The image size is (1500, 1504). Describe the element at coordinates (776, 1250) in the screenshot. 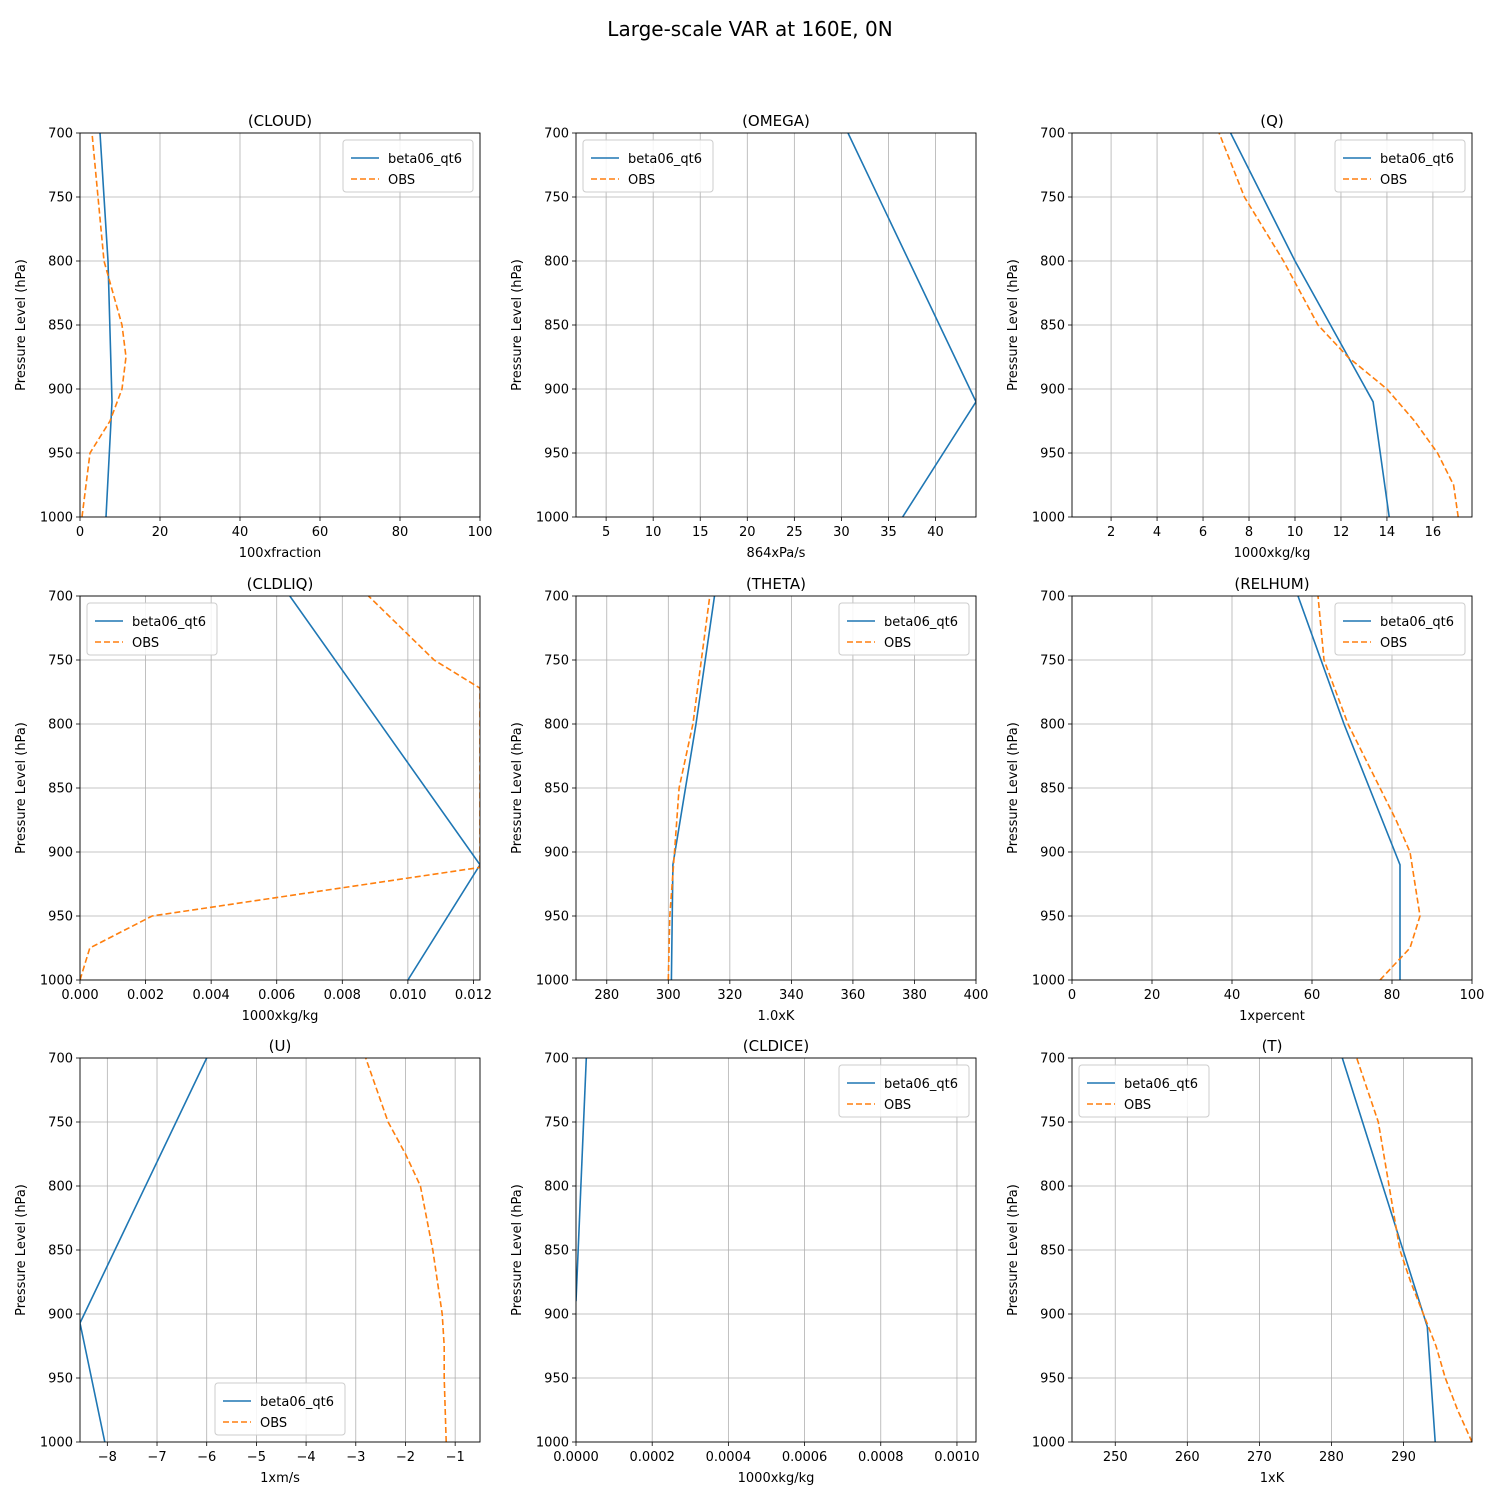

I see `chart-7-frame` at that location.